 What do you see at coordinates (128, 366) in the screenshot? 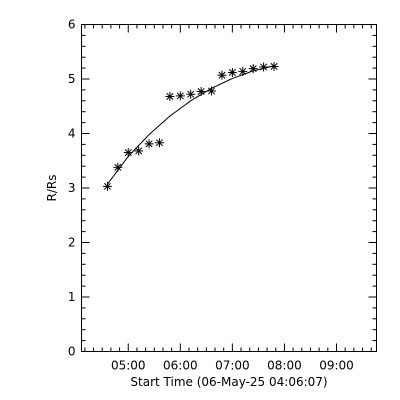
I see `x-tick-label: 05:00` at bounding box center [128, 366].